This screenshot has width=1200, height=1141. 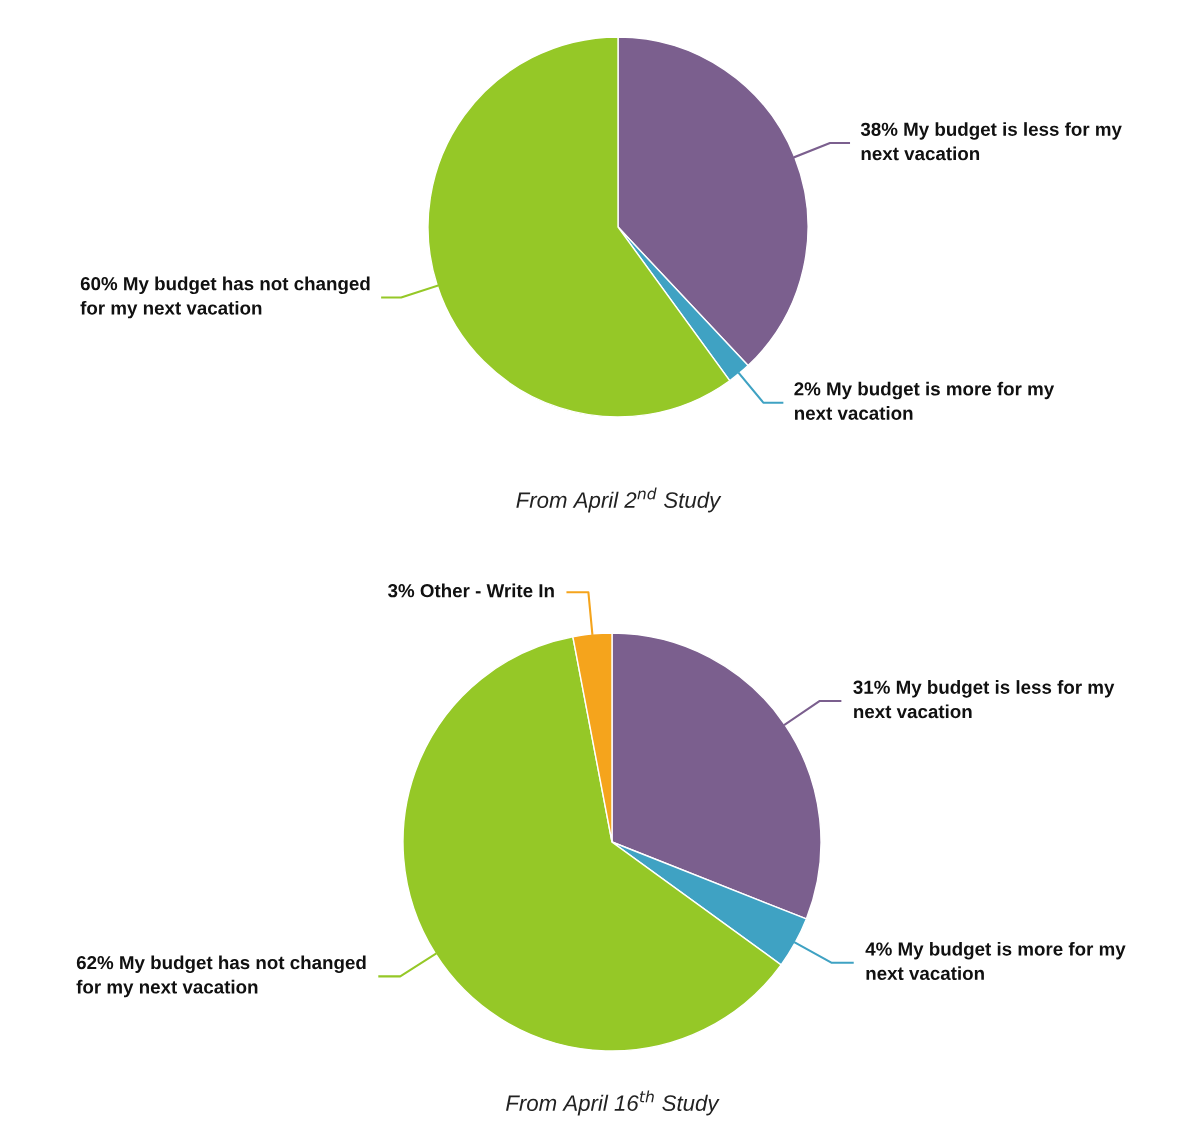 What do you see at coordinates (619, 500) in the screenshot?
I see `text: From April 2$^{nd}$ Study` at bounding box center [619, 500].